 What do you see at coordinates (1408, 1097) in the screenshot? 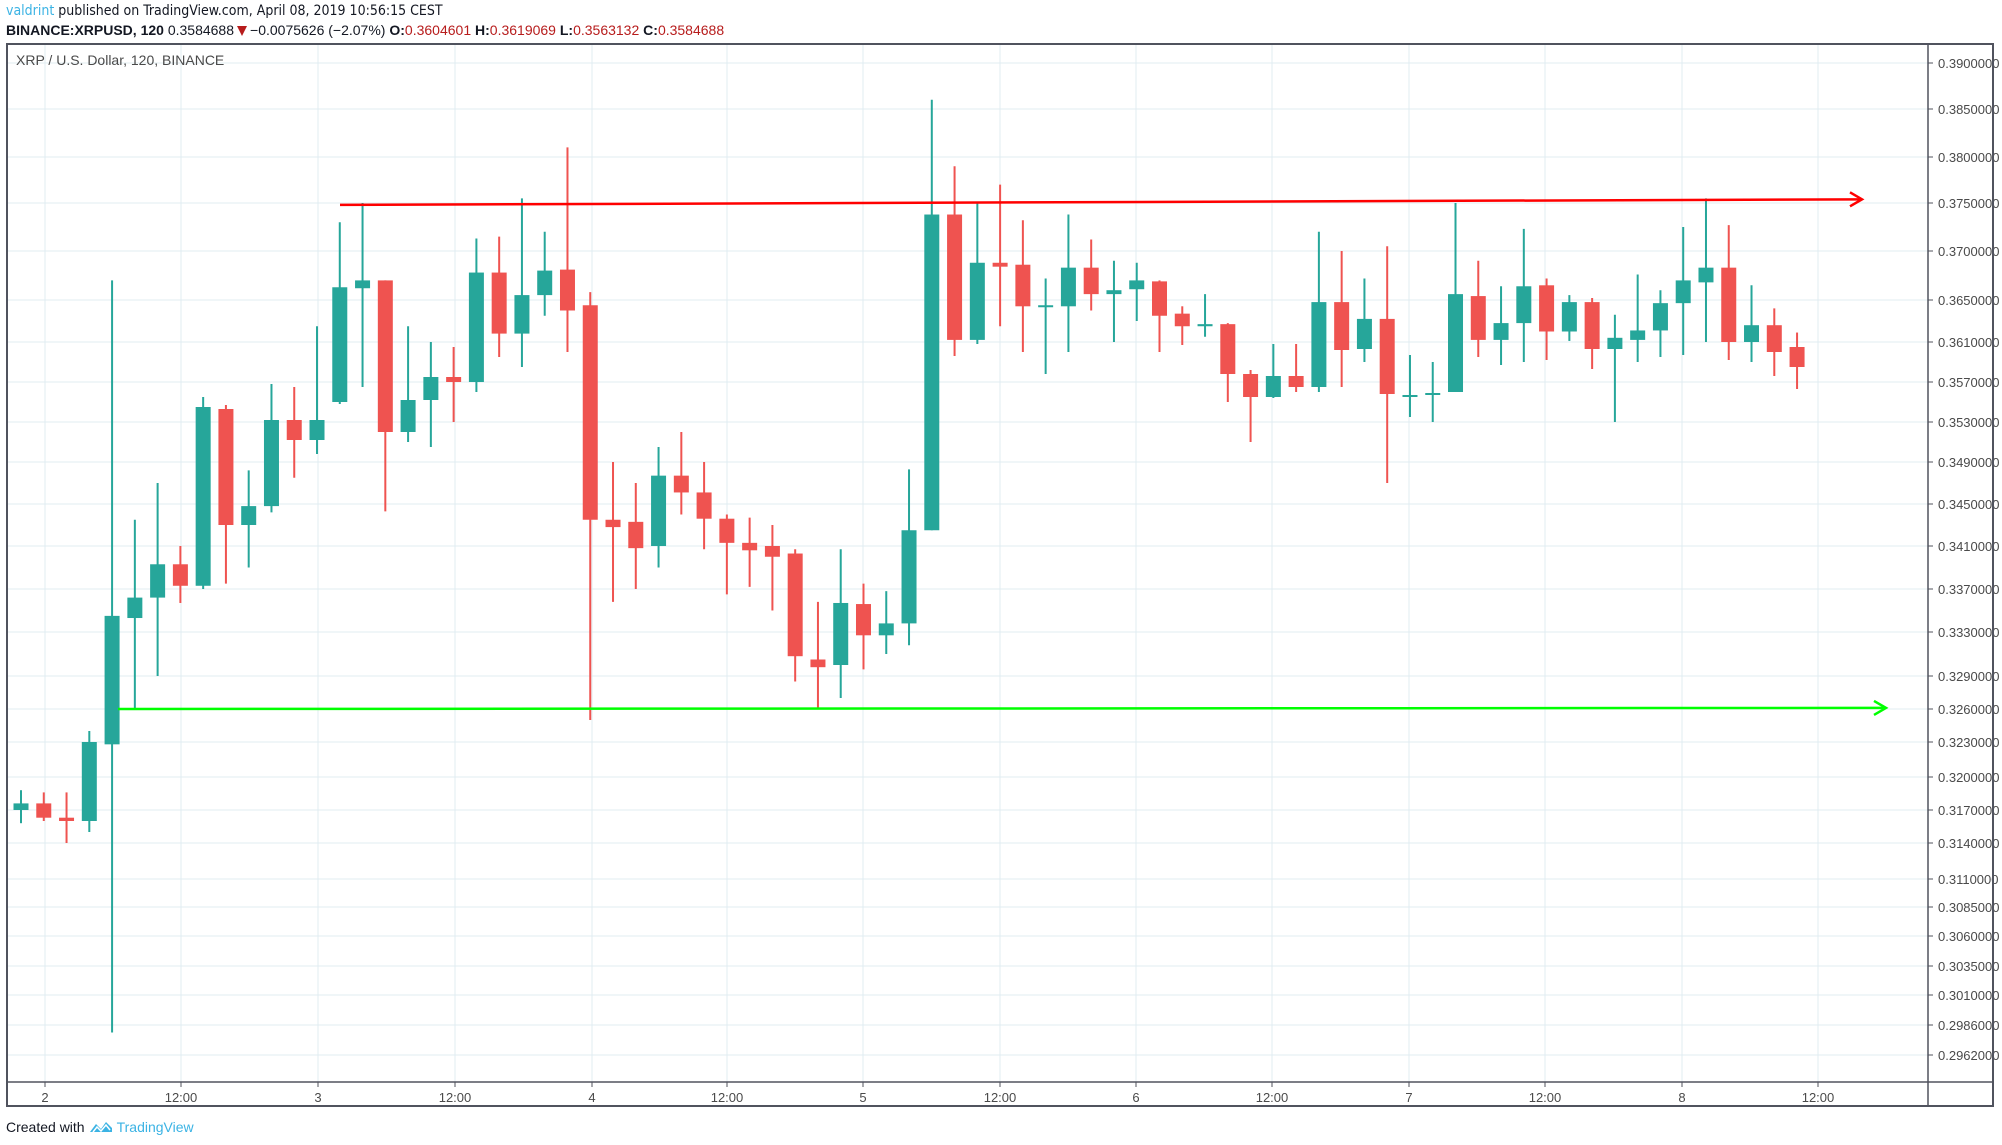
I see `time-tick-label: 7` at bounding box center [1408, 1097].